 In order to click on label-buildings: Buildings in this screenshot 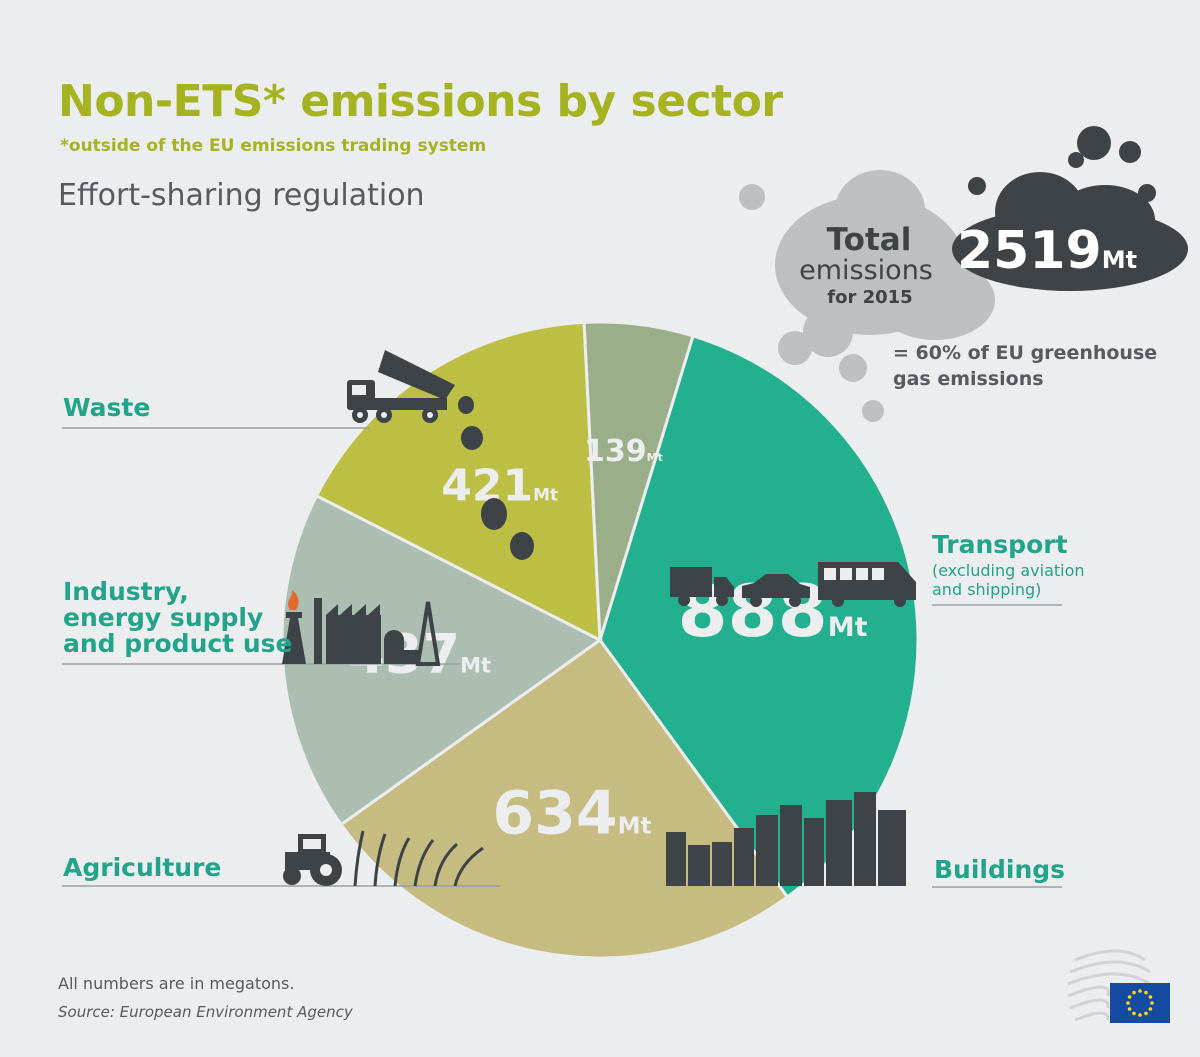, I will do `click(1000, 869)`.